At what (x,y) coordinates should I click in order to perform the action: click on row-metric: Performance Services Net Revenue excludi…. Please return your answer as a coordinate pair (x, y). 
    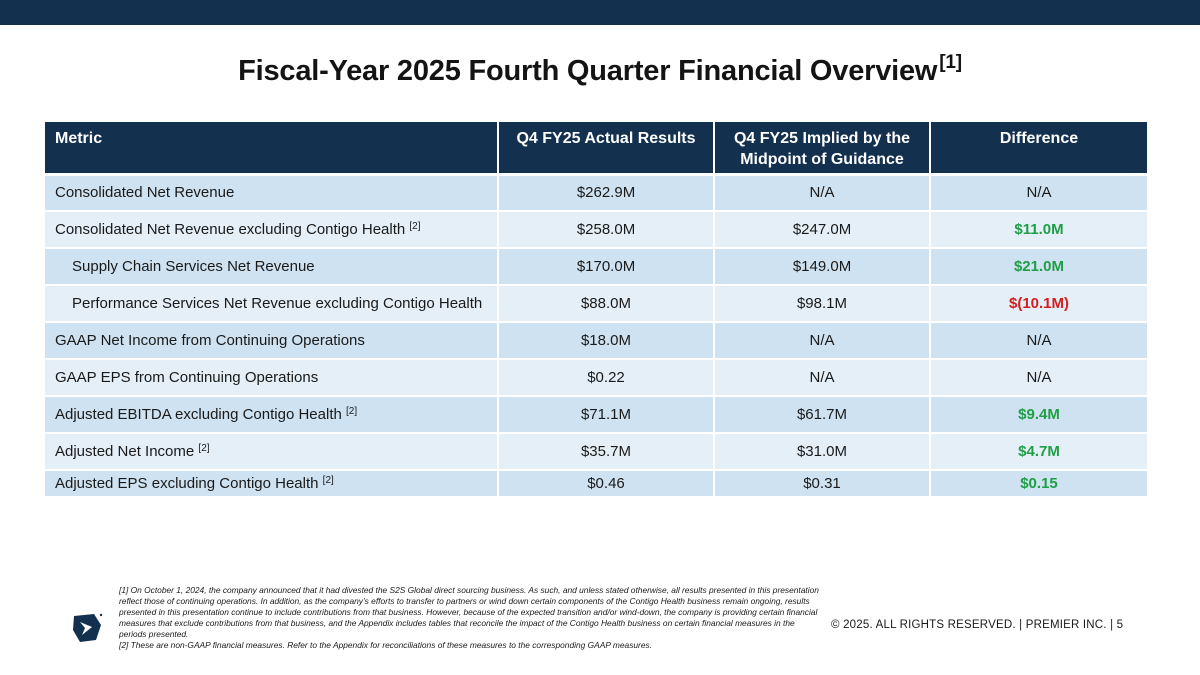
    Looking at the image, I should click on (272, 304).